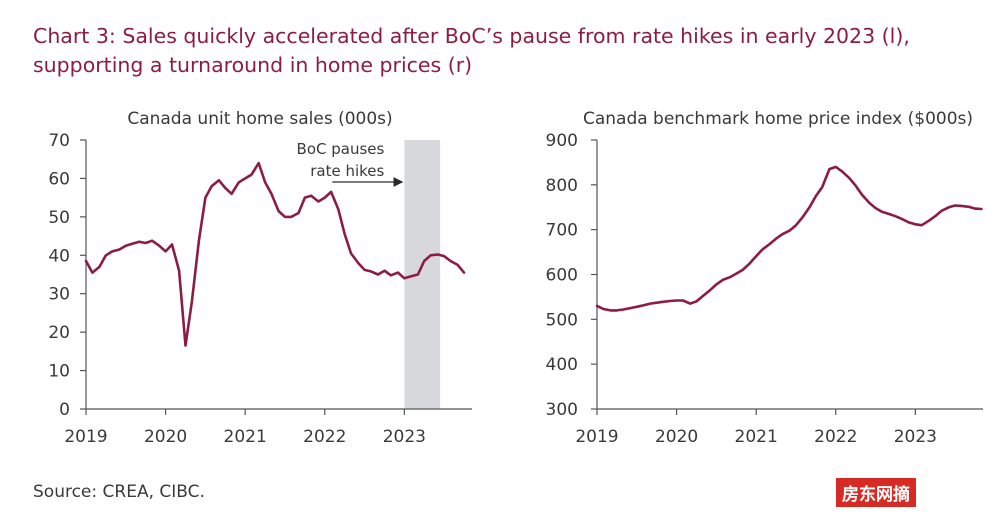  I want to click on sales-x-tick-label: 2020, so click(165, 437).